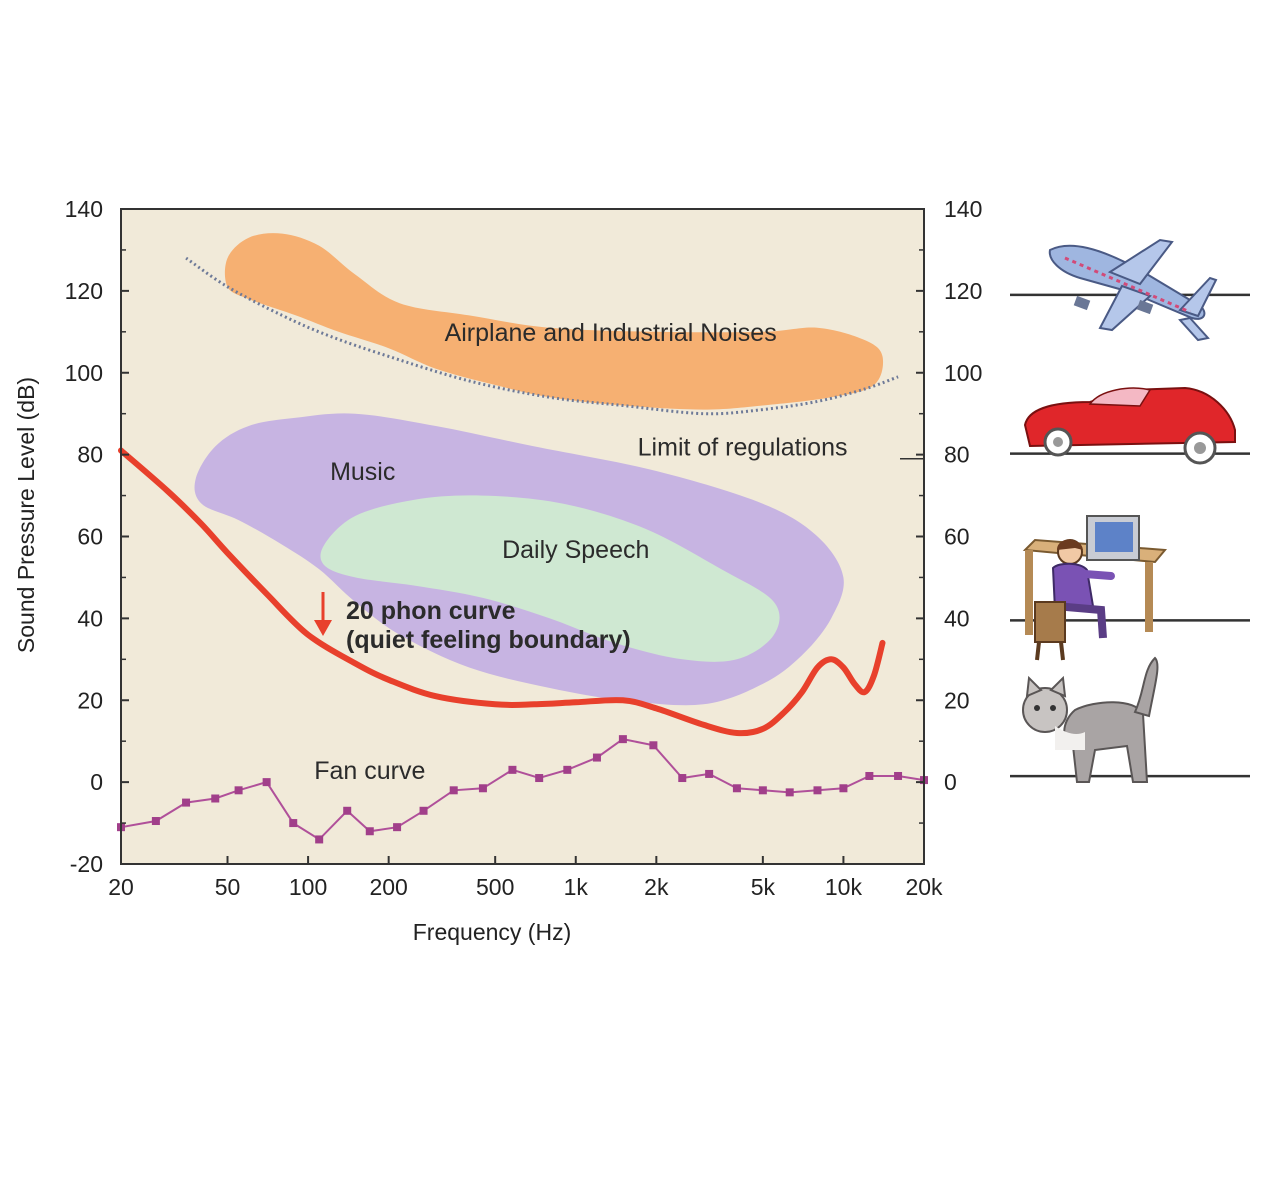  I want to click on series-line-limit-of-regulations, so click(542, 336).